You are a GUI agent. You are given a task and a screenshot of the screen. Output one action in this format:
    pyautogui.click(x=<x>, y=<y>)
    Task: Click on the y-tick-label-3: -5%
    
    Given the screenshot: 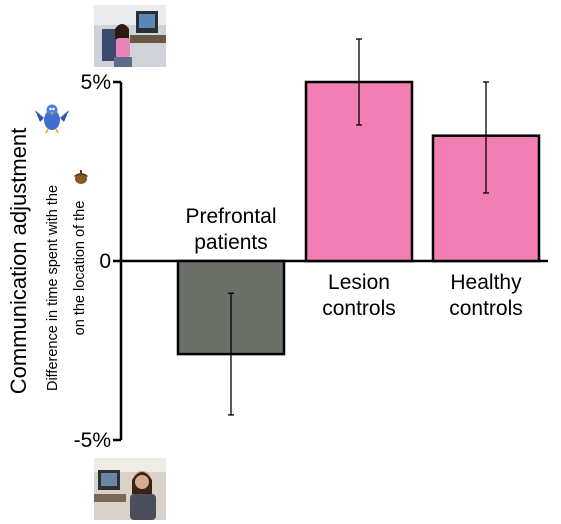 What is the action you would take?
    pyautogui.click(x=92, y=440)
    